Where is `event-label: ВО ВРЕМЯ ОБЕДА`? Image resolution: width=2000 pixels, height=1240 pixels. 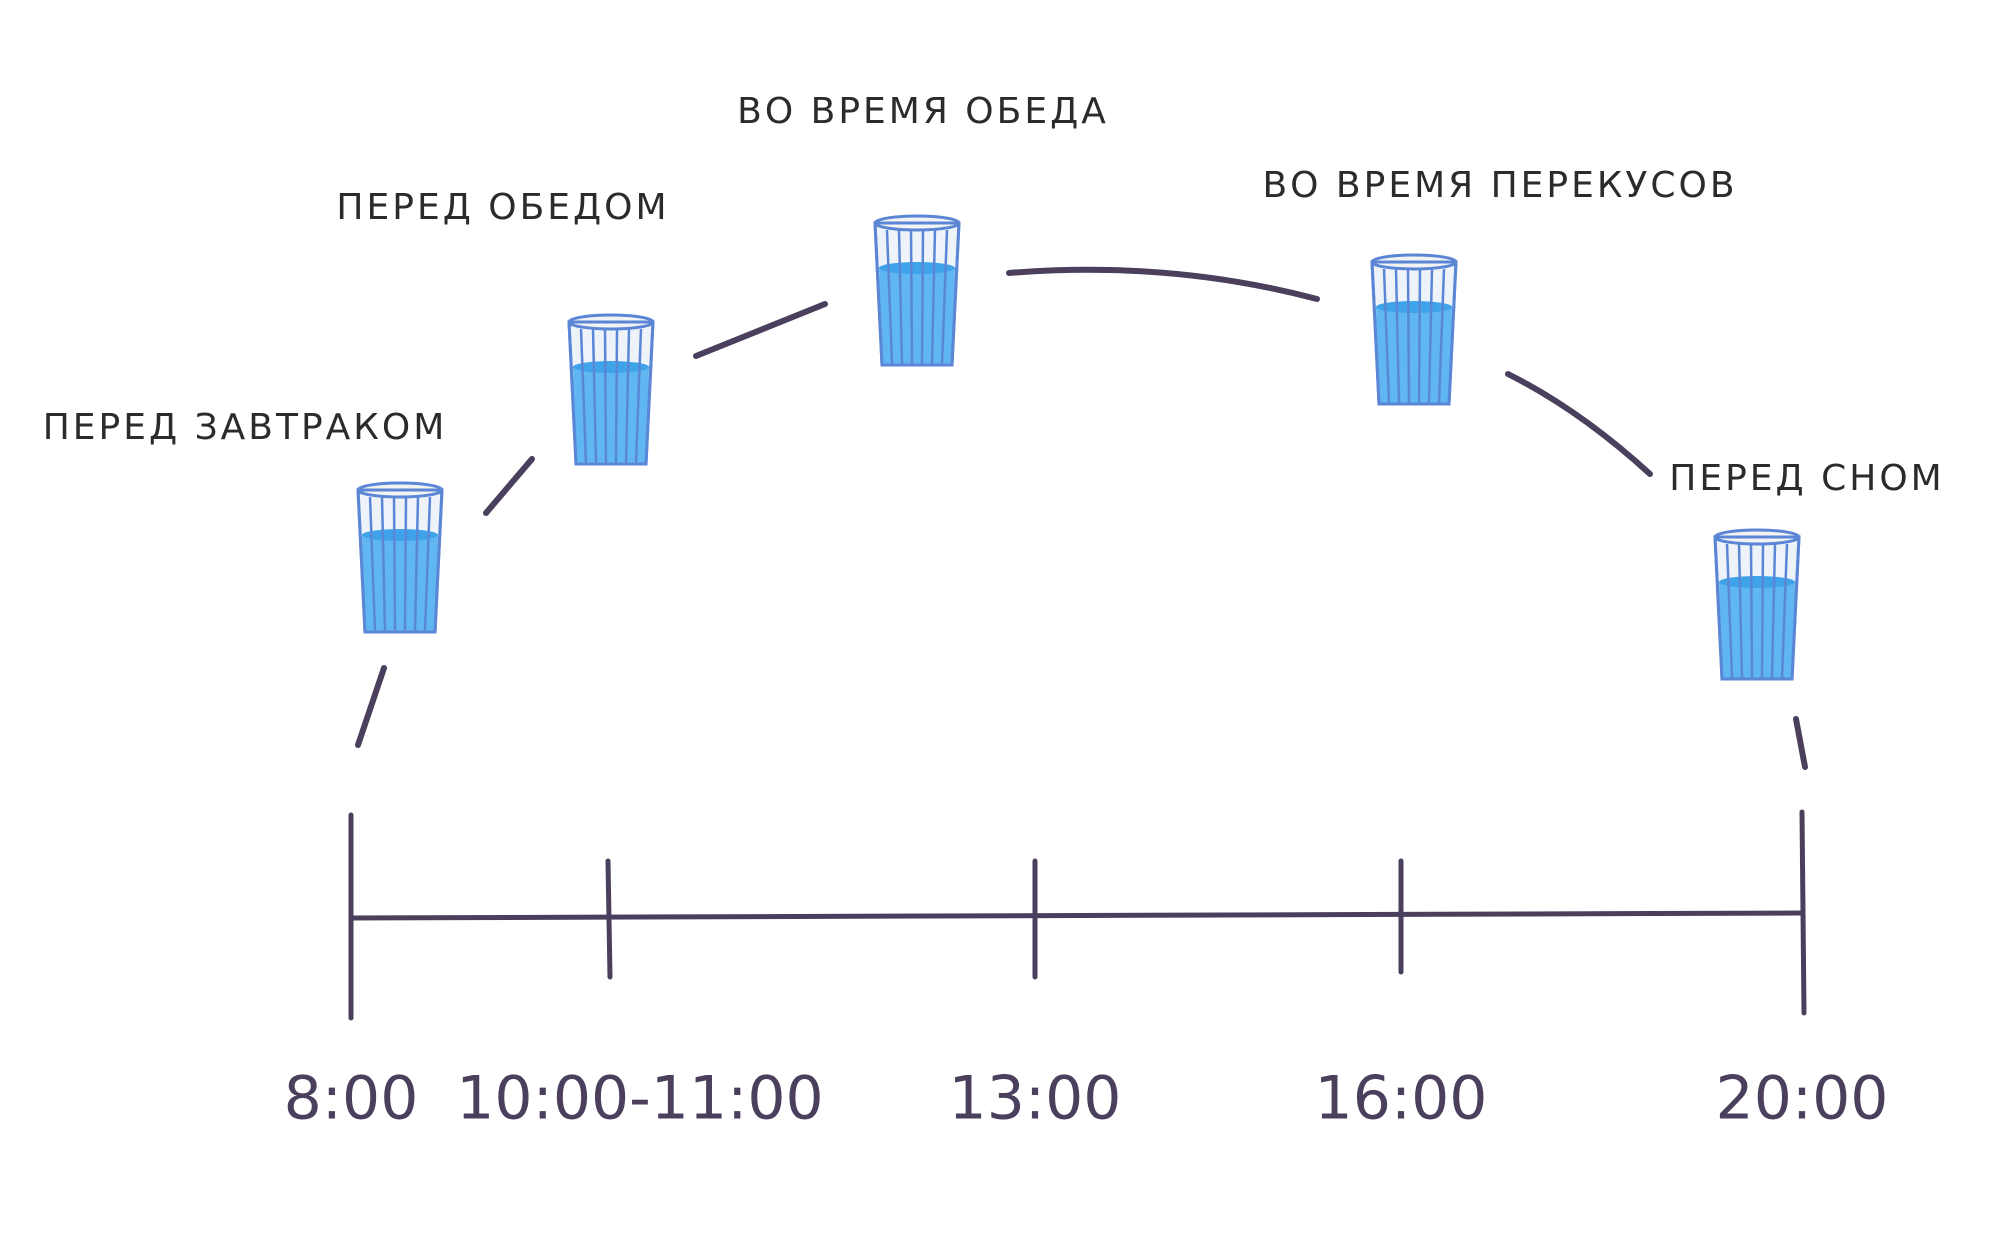
event-label: ВО ВРЕМЯ ОБЕДА is located at coordinates (923, 111).